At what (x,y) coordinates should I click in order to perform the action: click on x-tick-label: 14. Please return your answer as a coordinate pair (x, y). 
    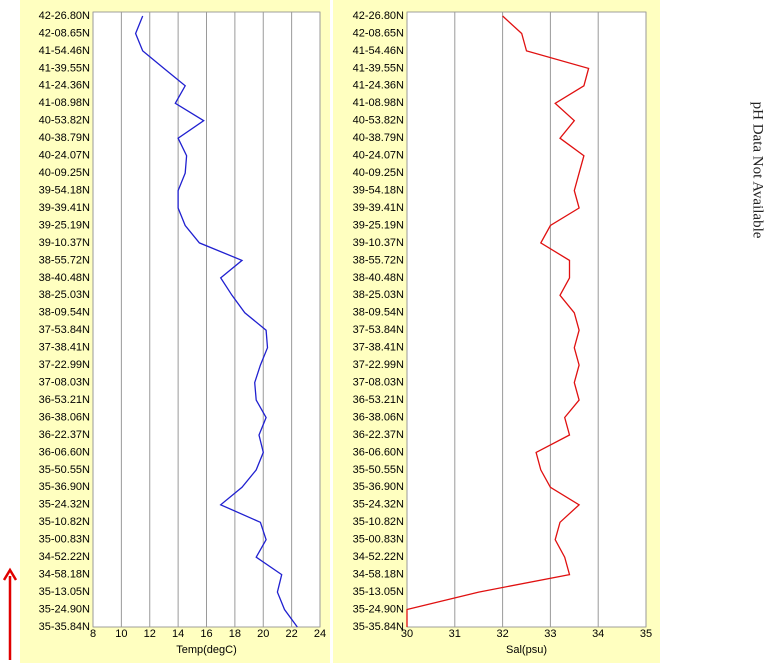
    Looking at the image, I should click on (178, 634).